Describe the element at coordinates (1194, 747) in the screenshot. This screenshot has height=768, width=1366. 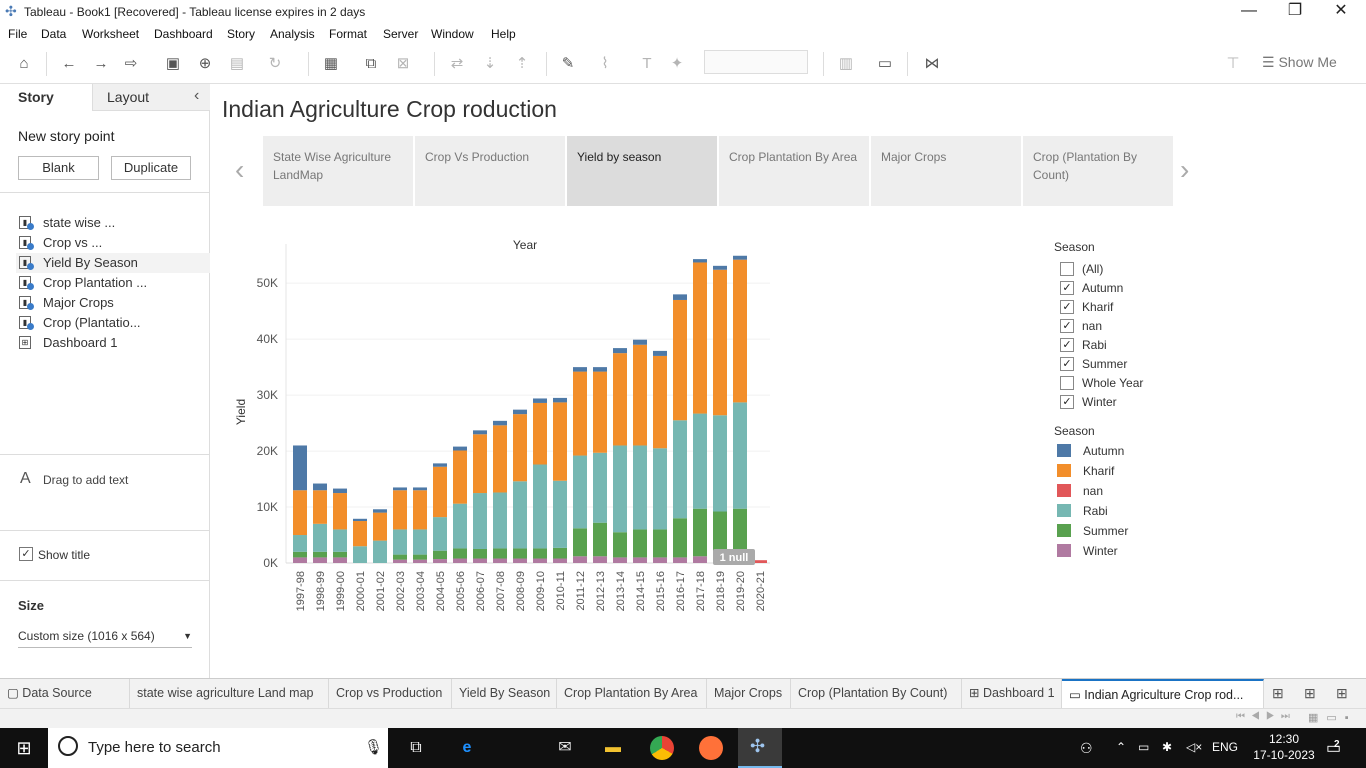
I see `volume-icon: ◁×` at that location.